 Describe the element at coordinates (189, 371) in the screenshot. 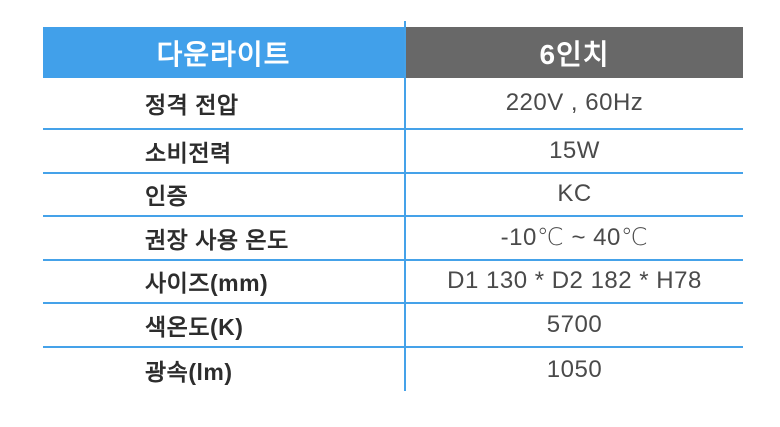

I see `spec-label-luminous-flux: 광속(lm)` at that location.